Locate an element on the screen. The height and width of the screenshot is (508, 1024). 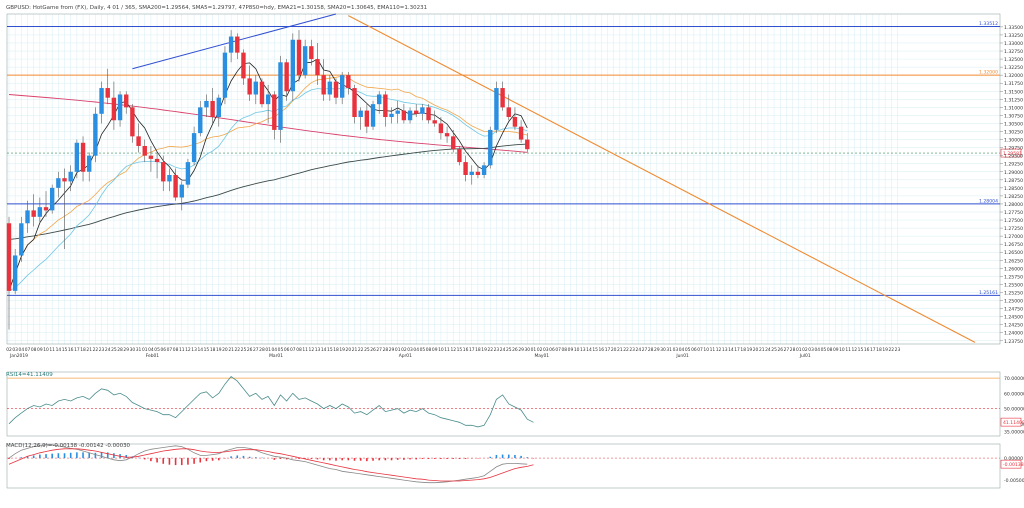
date-tick-label: 07 is located at coordinates (558, 350).